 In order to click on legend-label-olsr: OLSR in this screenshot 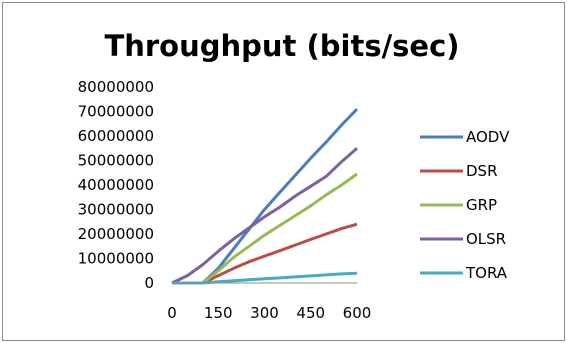, I will do `click(486, 239)`.